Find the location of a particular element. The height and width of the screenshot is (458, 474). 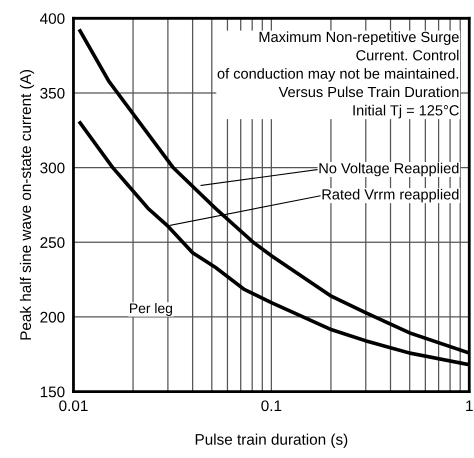

x-tick-label: 0.01 is located at coordinates (73, 406).